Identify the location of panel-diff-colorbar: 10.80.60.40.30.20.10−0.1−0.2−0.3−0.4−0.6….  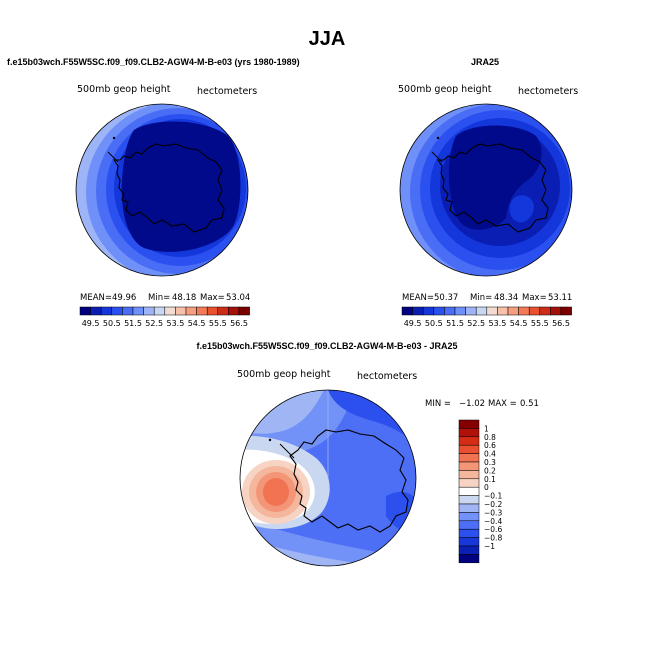
(480, 491).